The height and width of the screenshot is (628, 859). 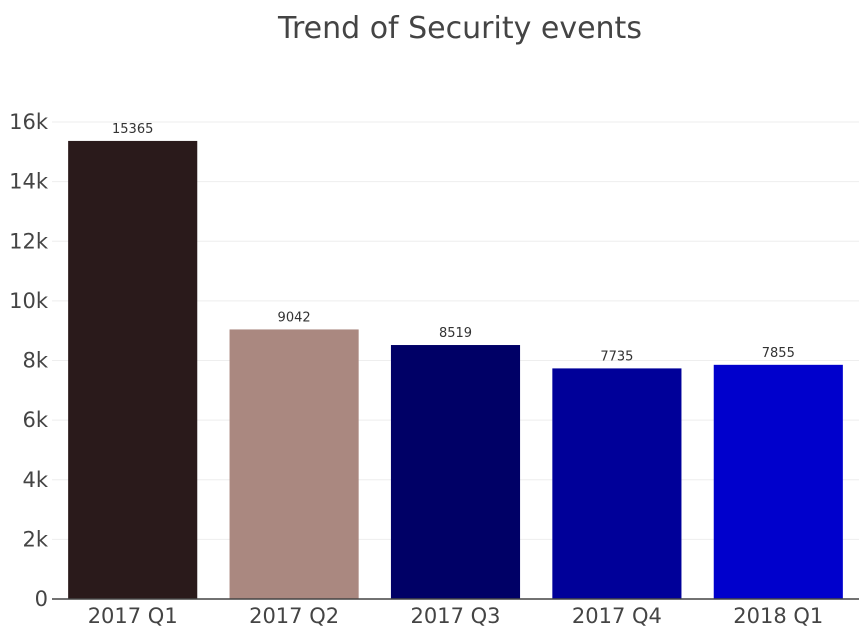 I want to click on y-axis-ticks: 0 2k 4k 6k 8k 10k 12k 14k 16k, so click(x=29, y=360).